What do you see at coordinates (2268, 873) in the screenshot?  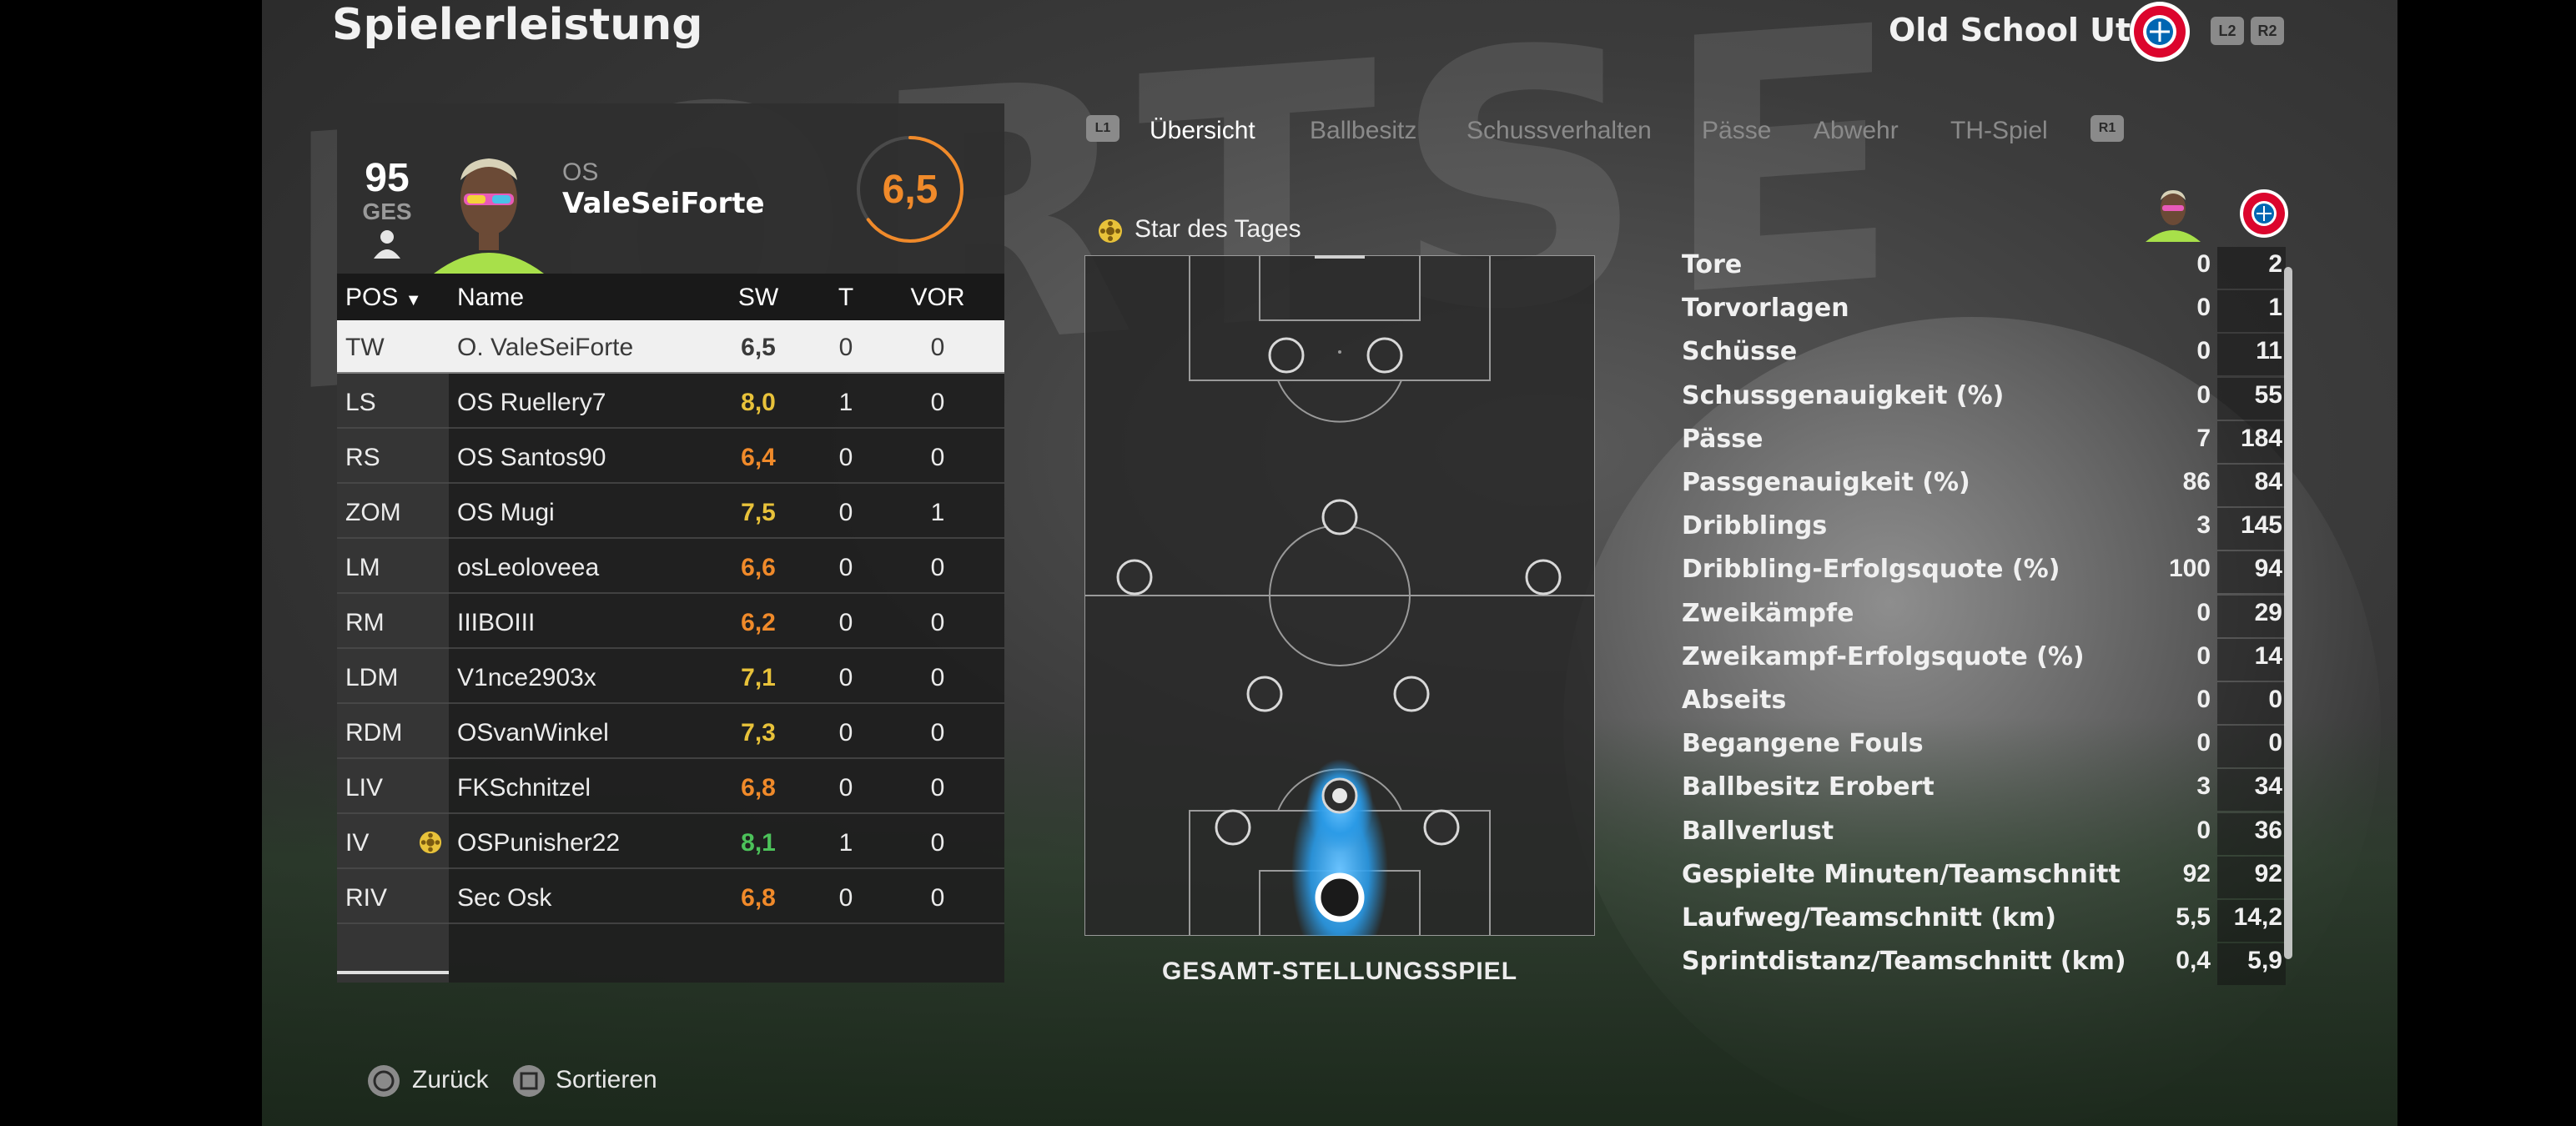 I see `stat-team-value: 92` at bounding box center [2268, 873].